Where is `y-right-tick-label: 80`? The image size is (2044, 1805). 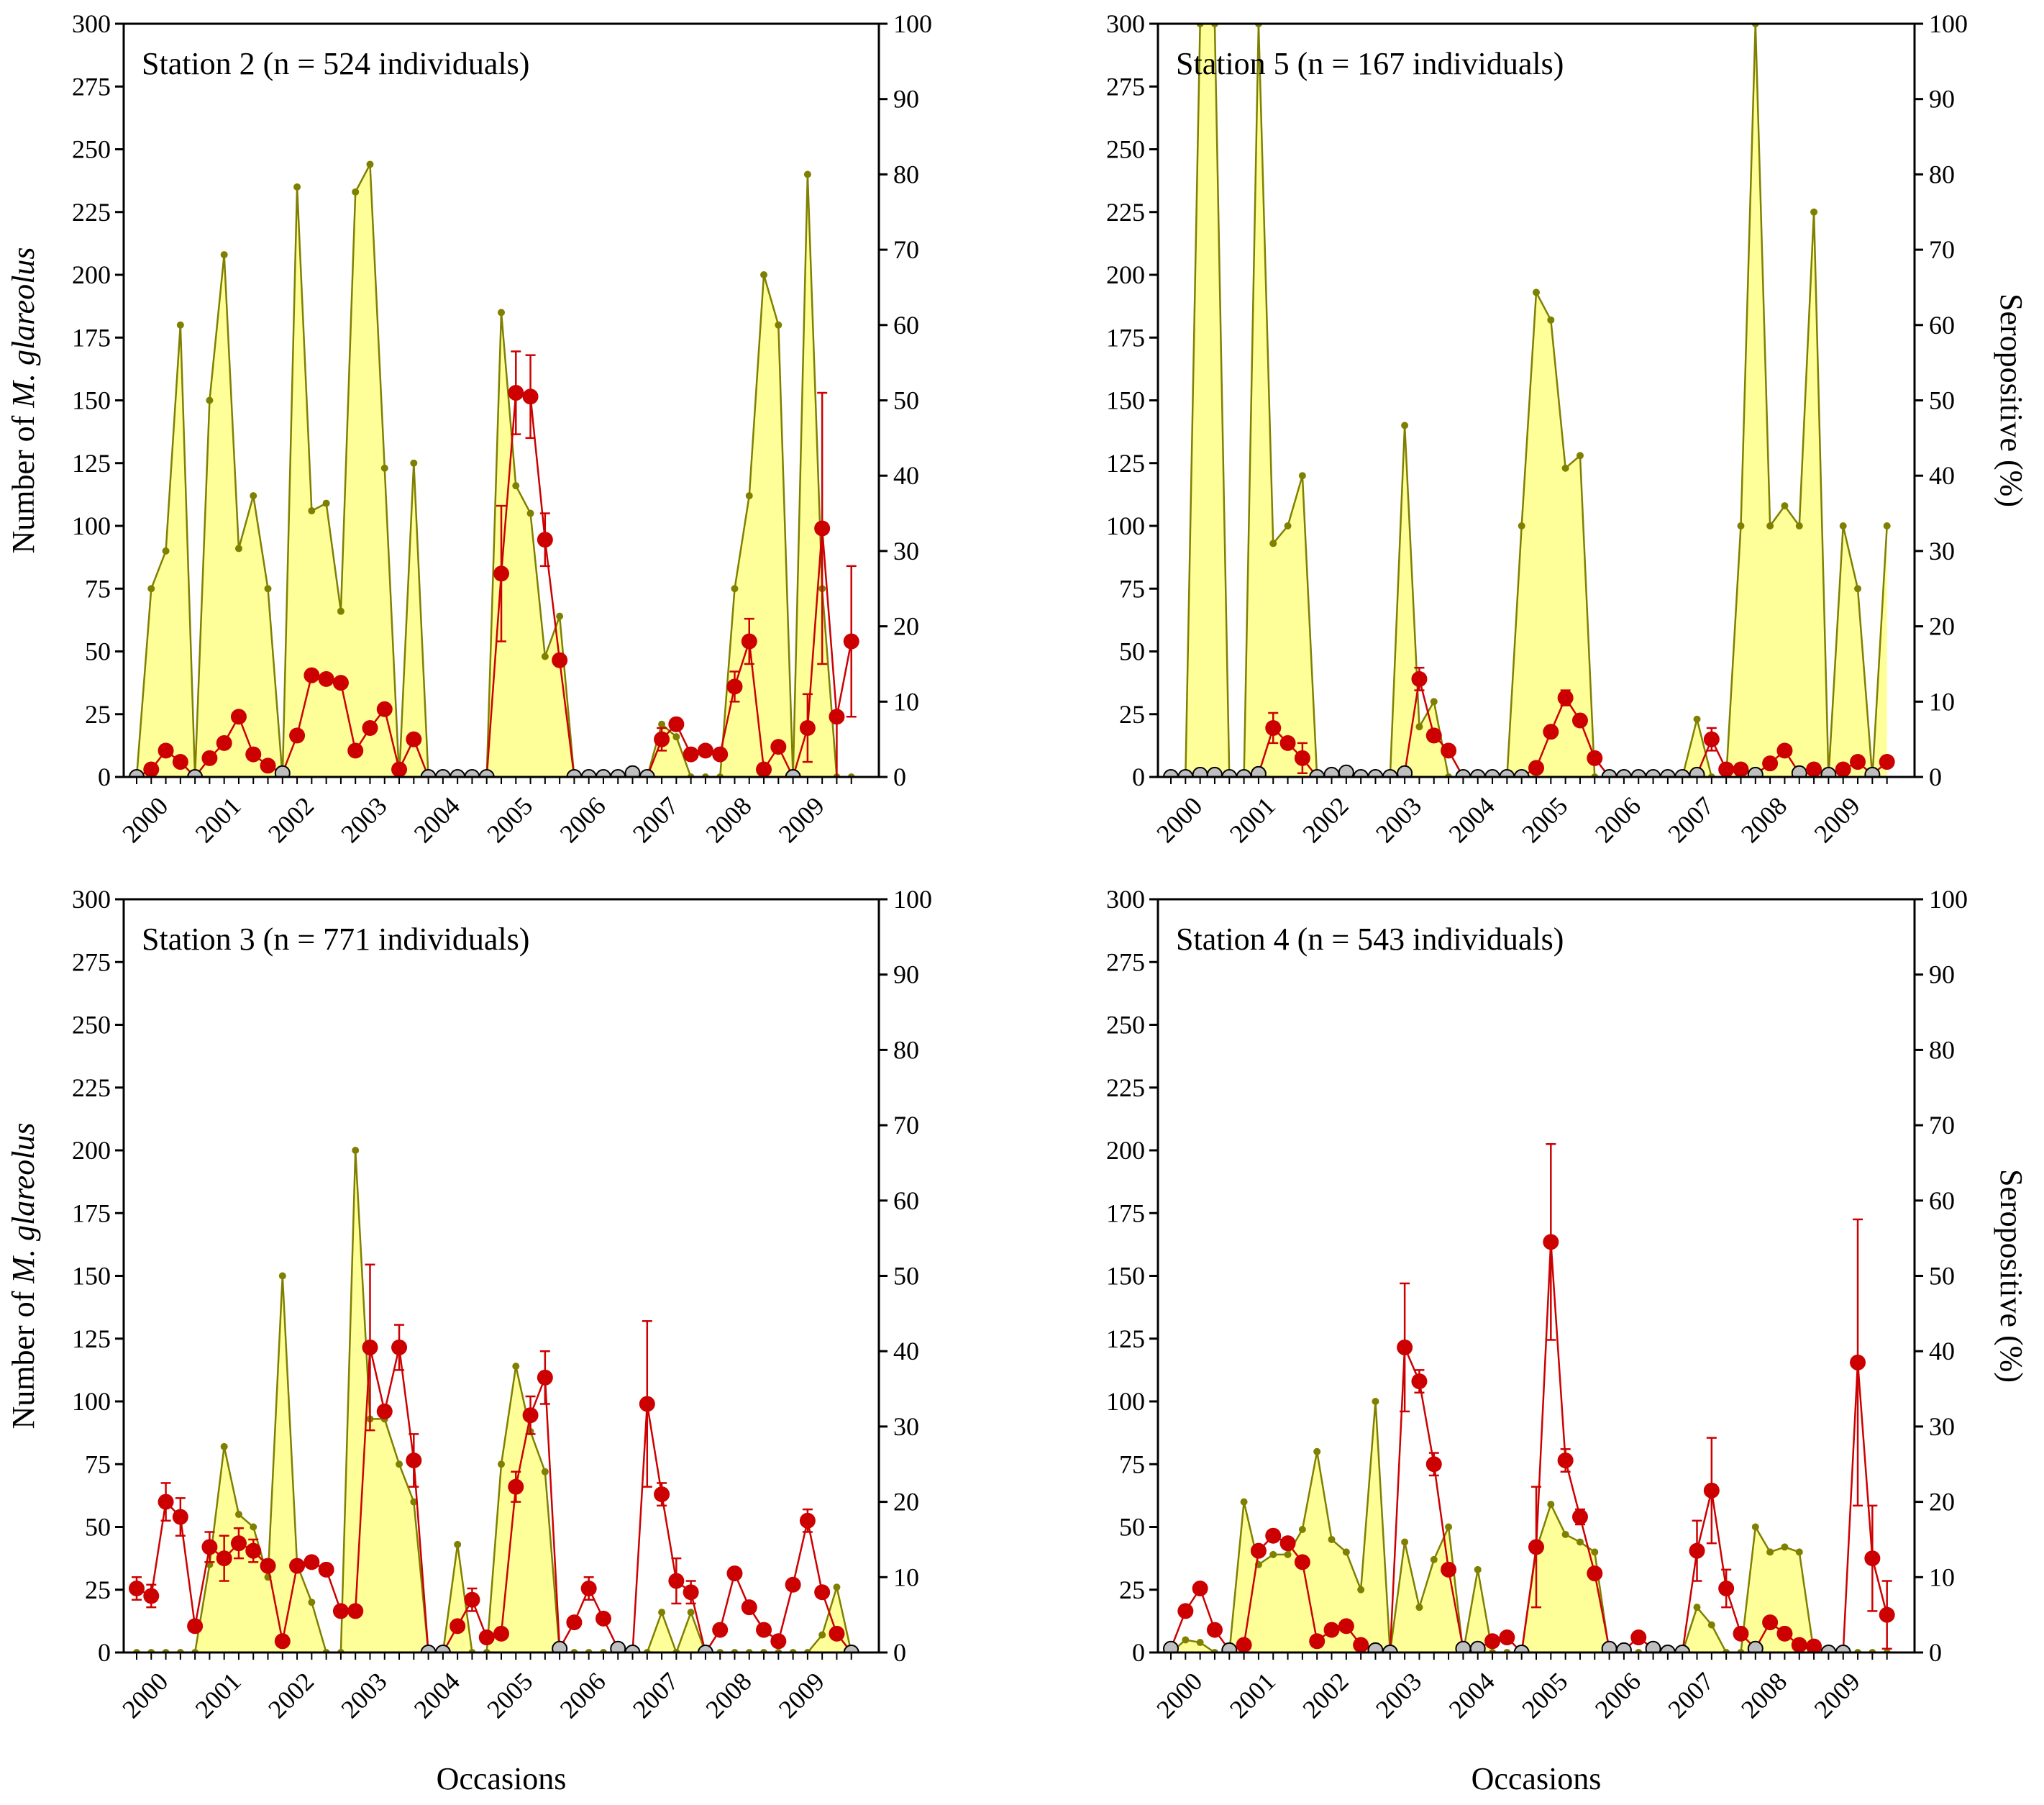
y-right-tick-label: 80 is located at coordinates (906, 174).